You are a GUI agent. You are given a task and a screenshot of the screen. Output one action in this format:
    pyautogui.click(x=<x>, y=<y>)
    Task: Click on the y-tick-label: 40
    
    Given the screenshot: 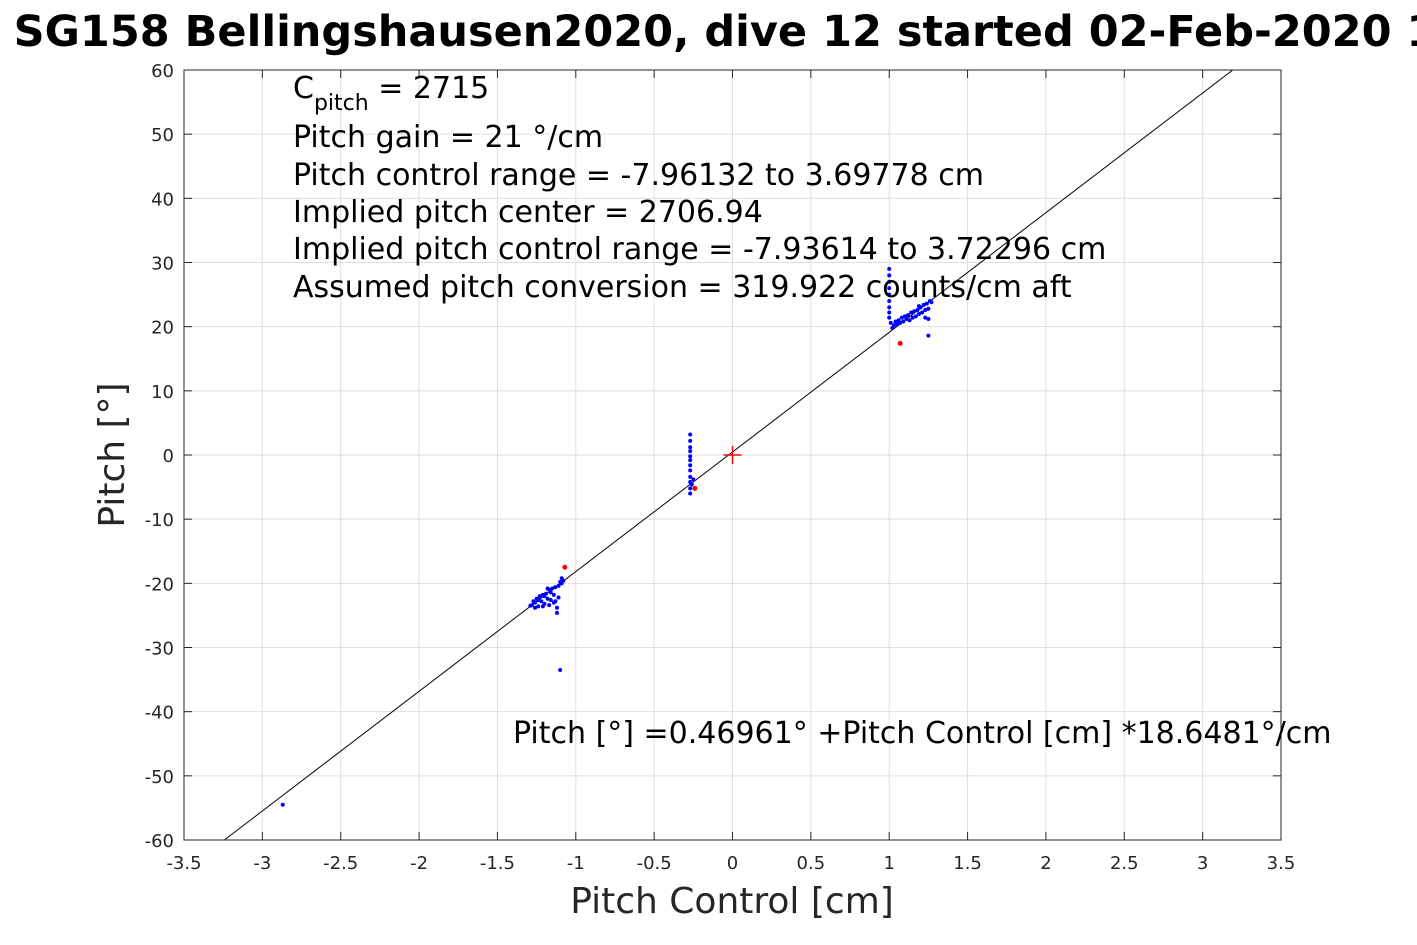 What is the action you would take?
    pyautogui.click(x=162, y=199)
    